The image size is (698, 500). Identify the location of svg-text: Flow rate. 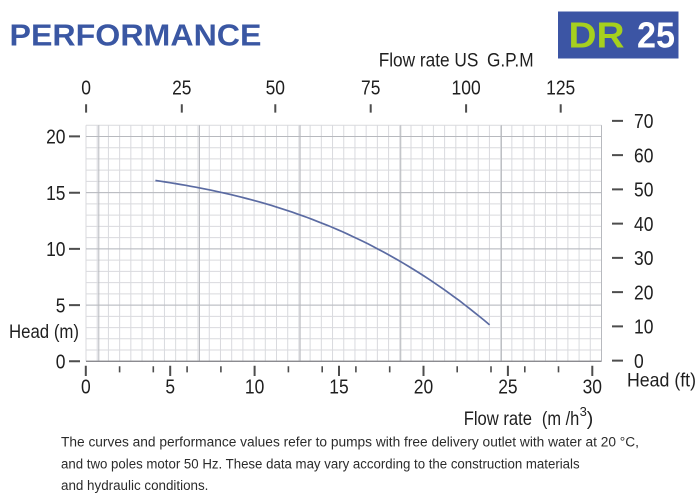
(498, 419).